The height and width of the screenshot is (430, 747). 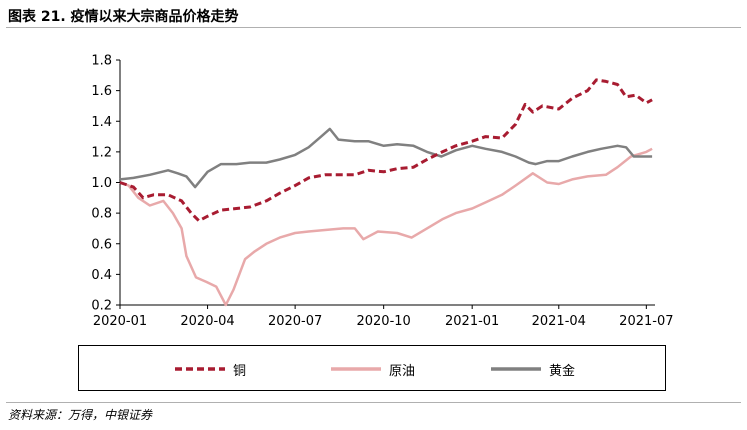 I want to click on x-tick-label: 2020-10, so click(x=383, y=321).